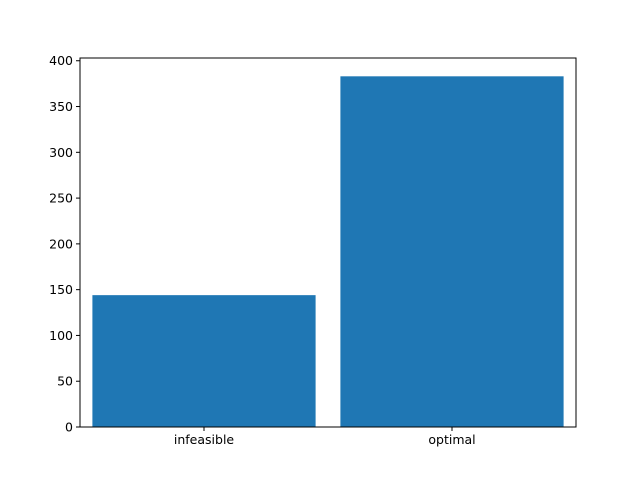 The image size is (640, 480). I want to click on y-axis: 0 50 100 150 200 250 300 350 400, so click(64, 244).